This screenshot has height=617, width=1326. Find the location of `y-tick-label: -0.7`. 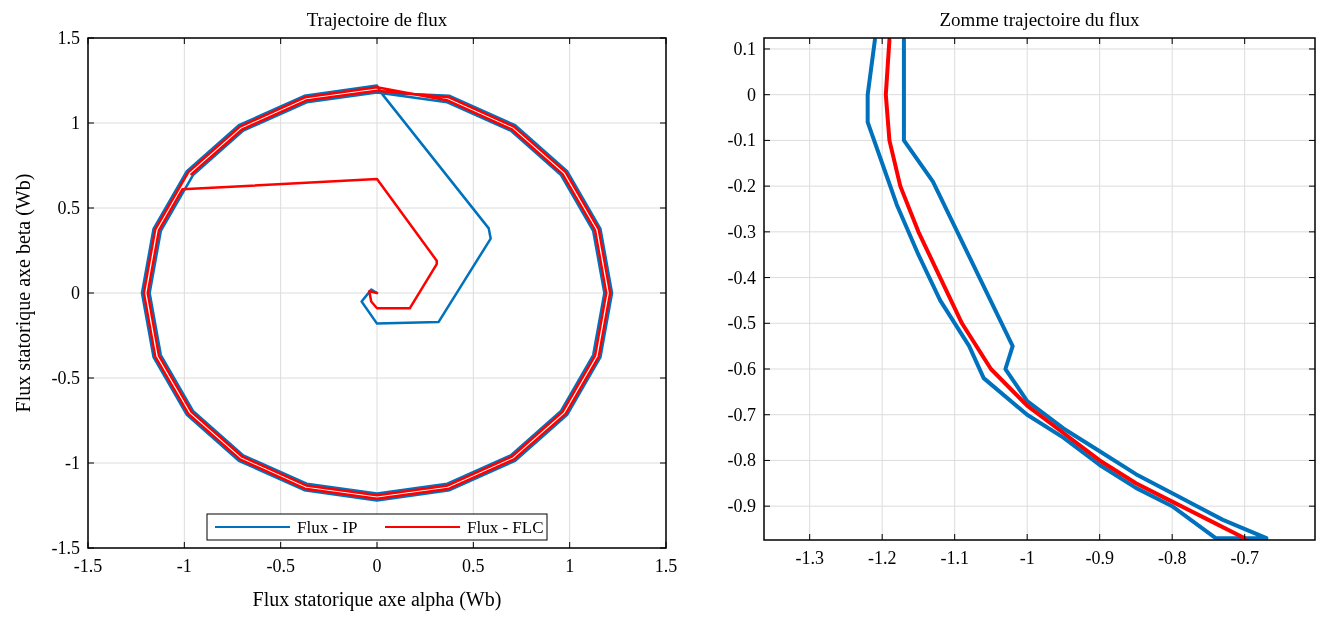

y-tick-label: -0.7 is located at coordinates (741, 414).